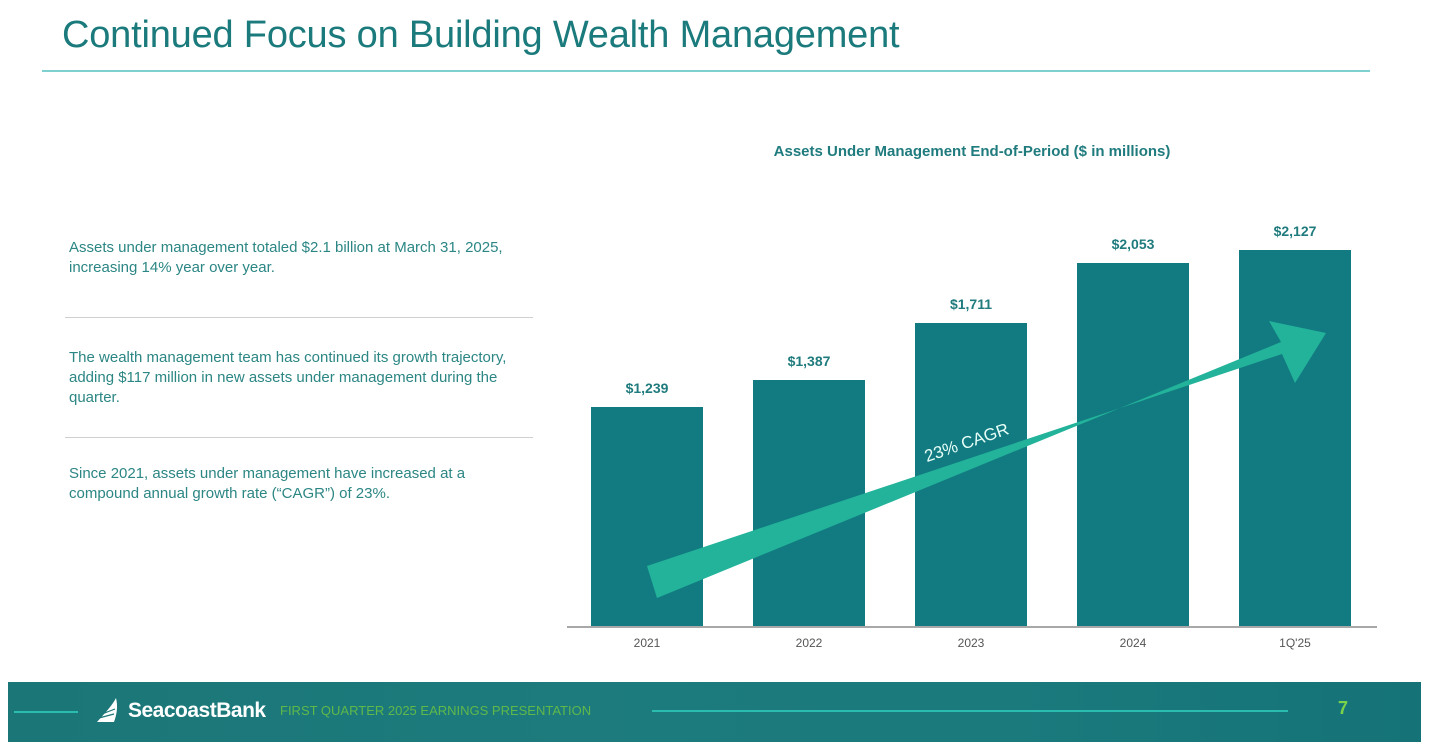 This screenshot has height=750, width=1429. I want to click on footer-rule-left, so click(46, 712).